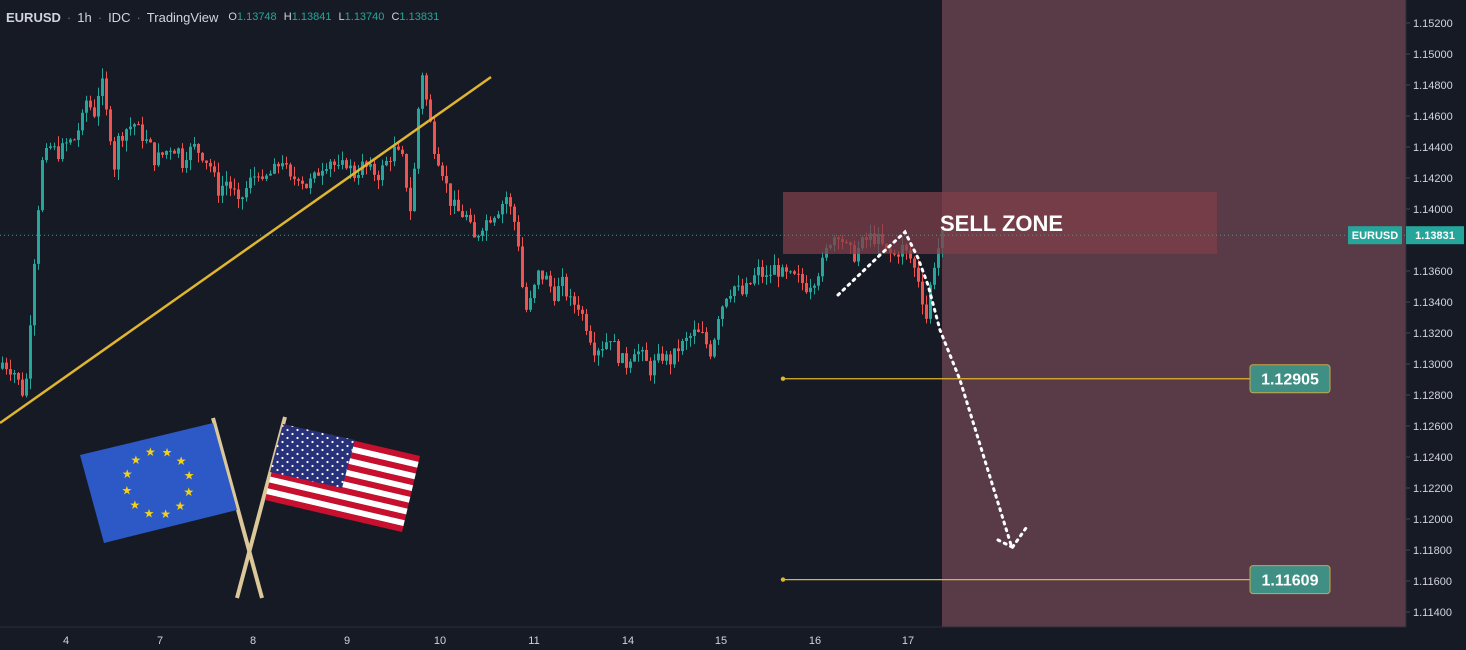  Describe the element at coordinates (1433, 148) in the screenshot. I see `y-tick-label: 1.14400` at that location.